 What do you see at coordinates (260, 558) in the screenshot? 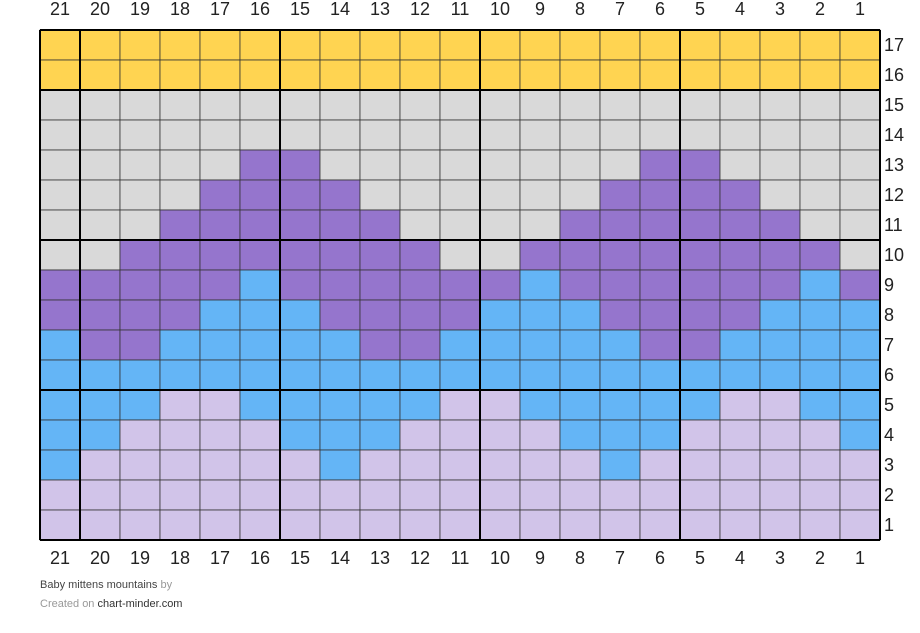
I see `column-label: 16` at bounding box center [260, 558].